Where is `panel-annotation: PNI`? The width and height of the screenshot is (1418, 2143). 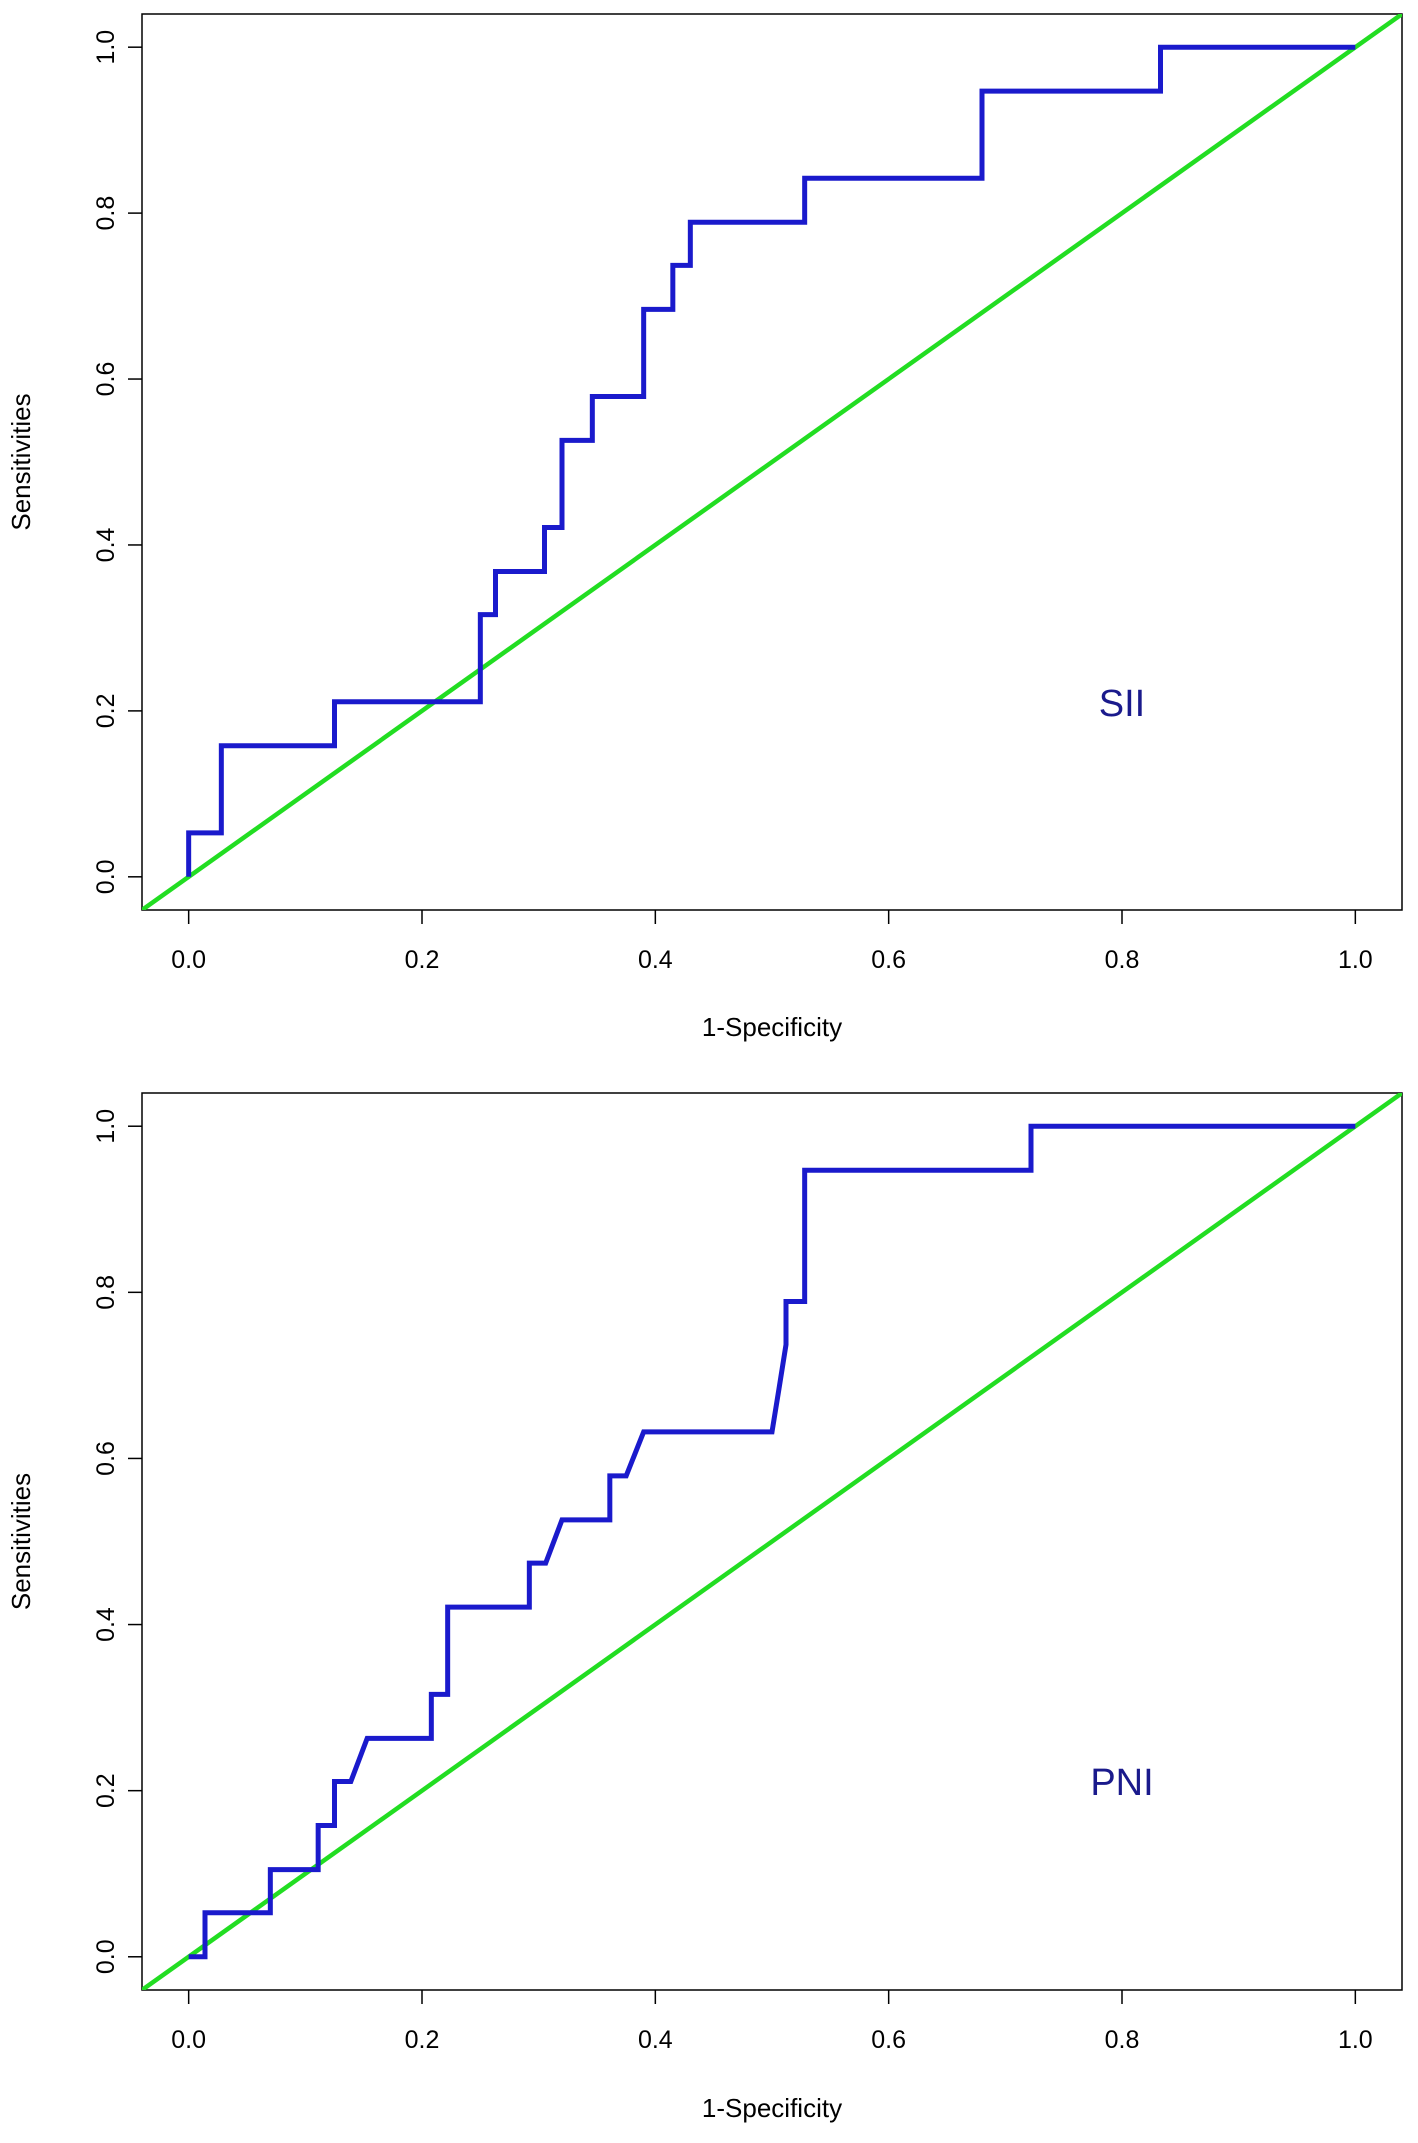 panel-annotation: PNI is located at coordinates (1121, 1783).